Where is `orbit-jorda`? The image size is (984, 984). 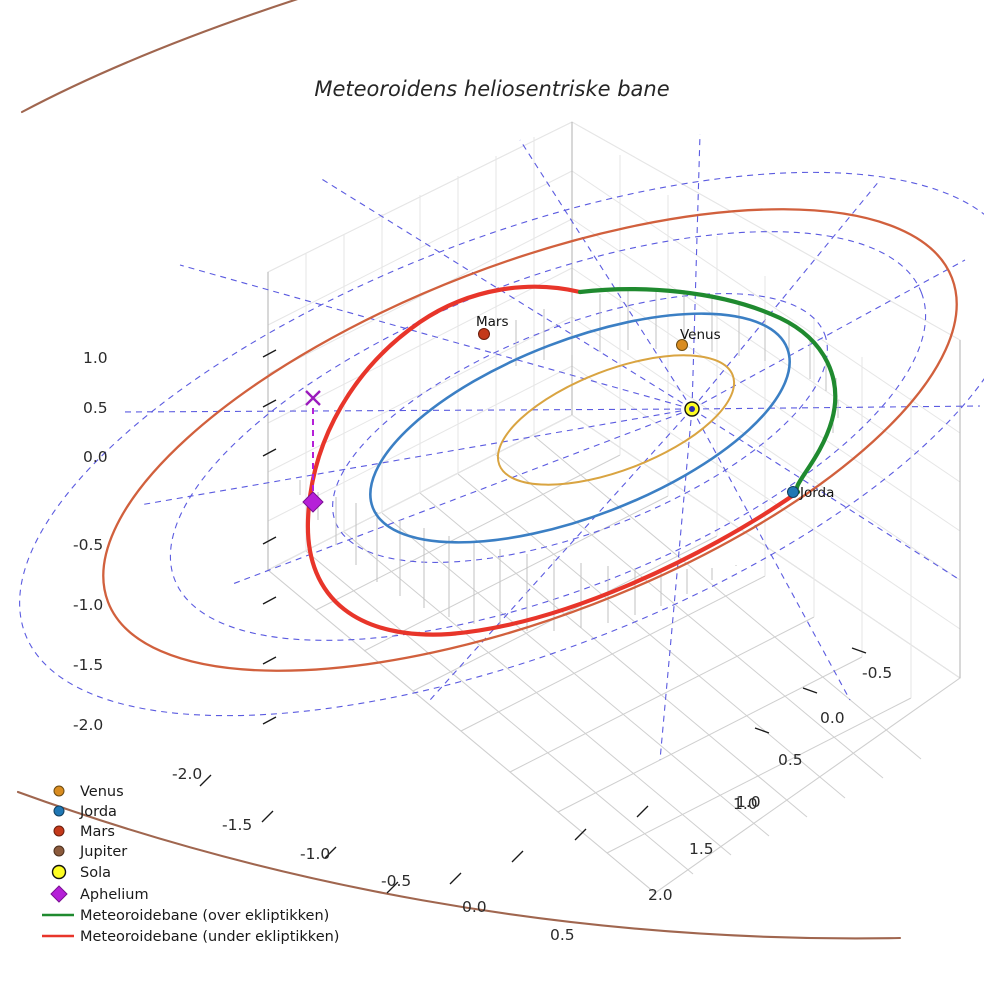
orbit-jorda is located at coordinates (580, 428).